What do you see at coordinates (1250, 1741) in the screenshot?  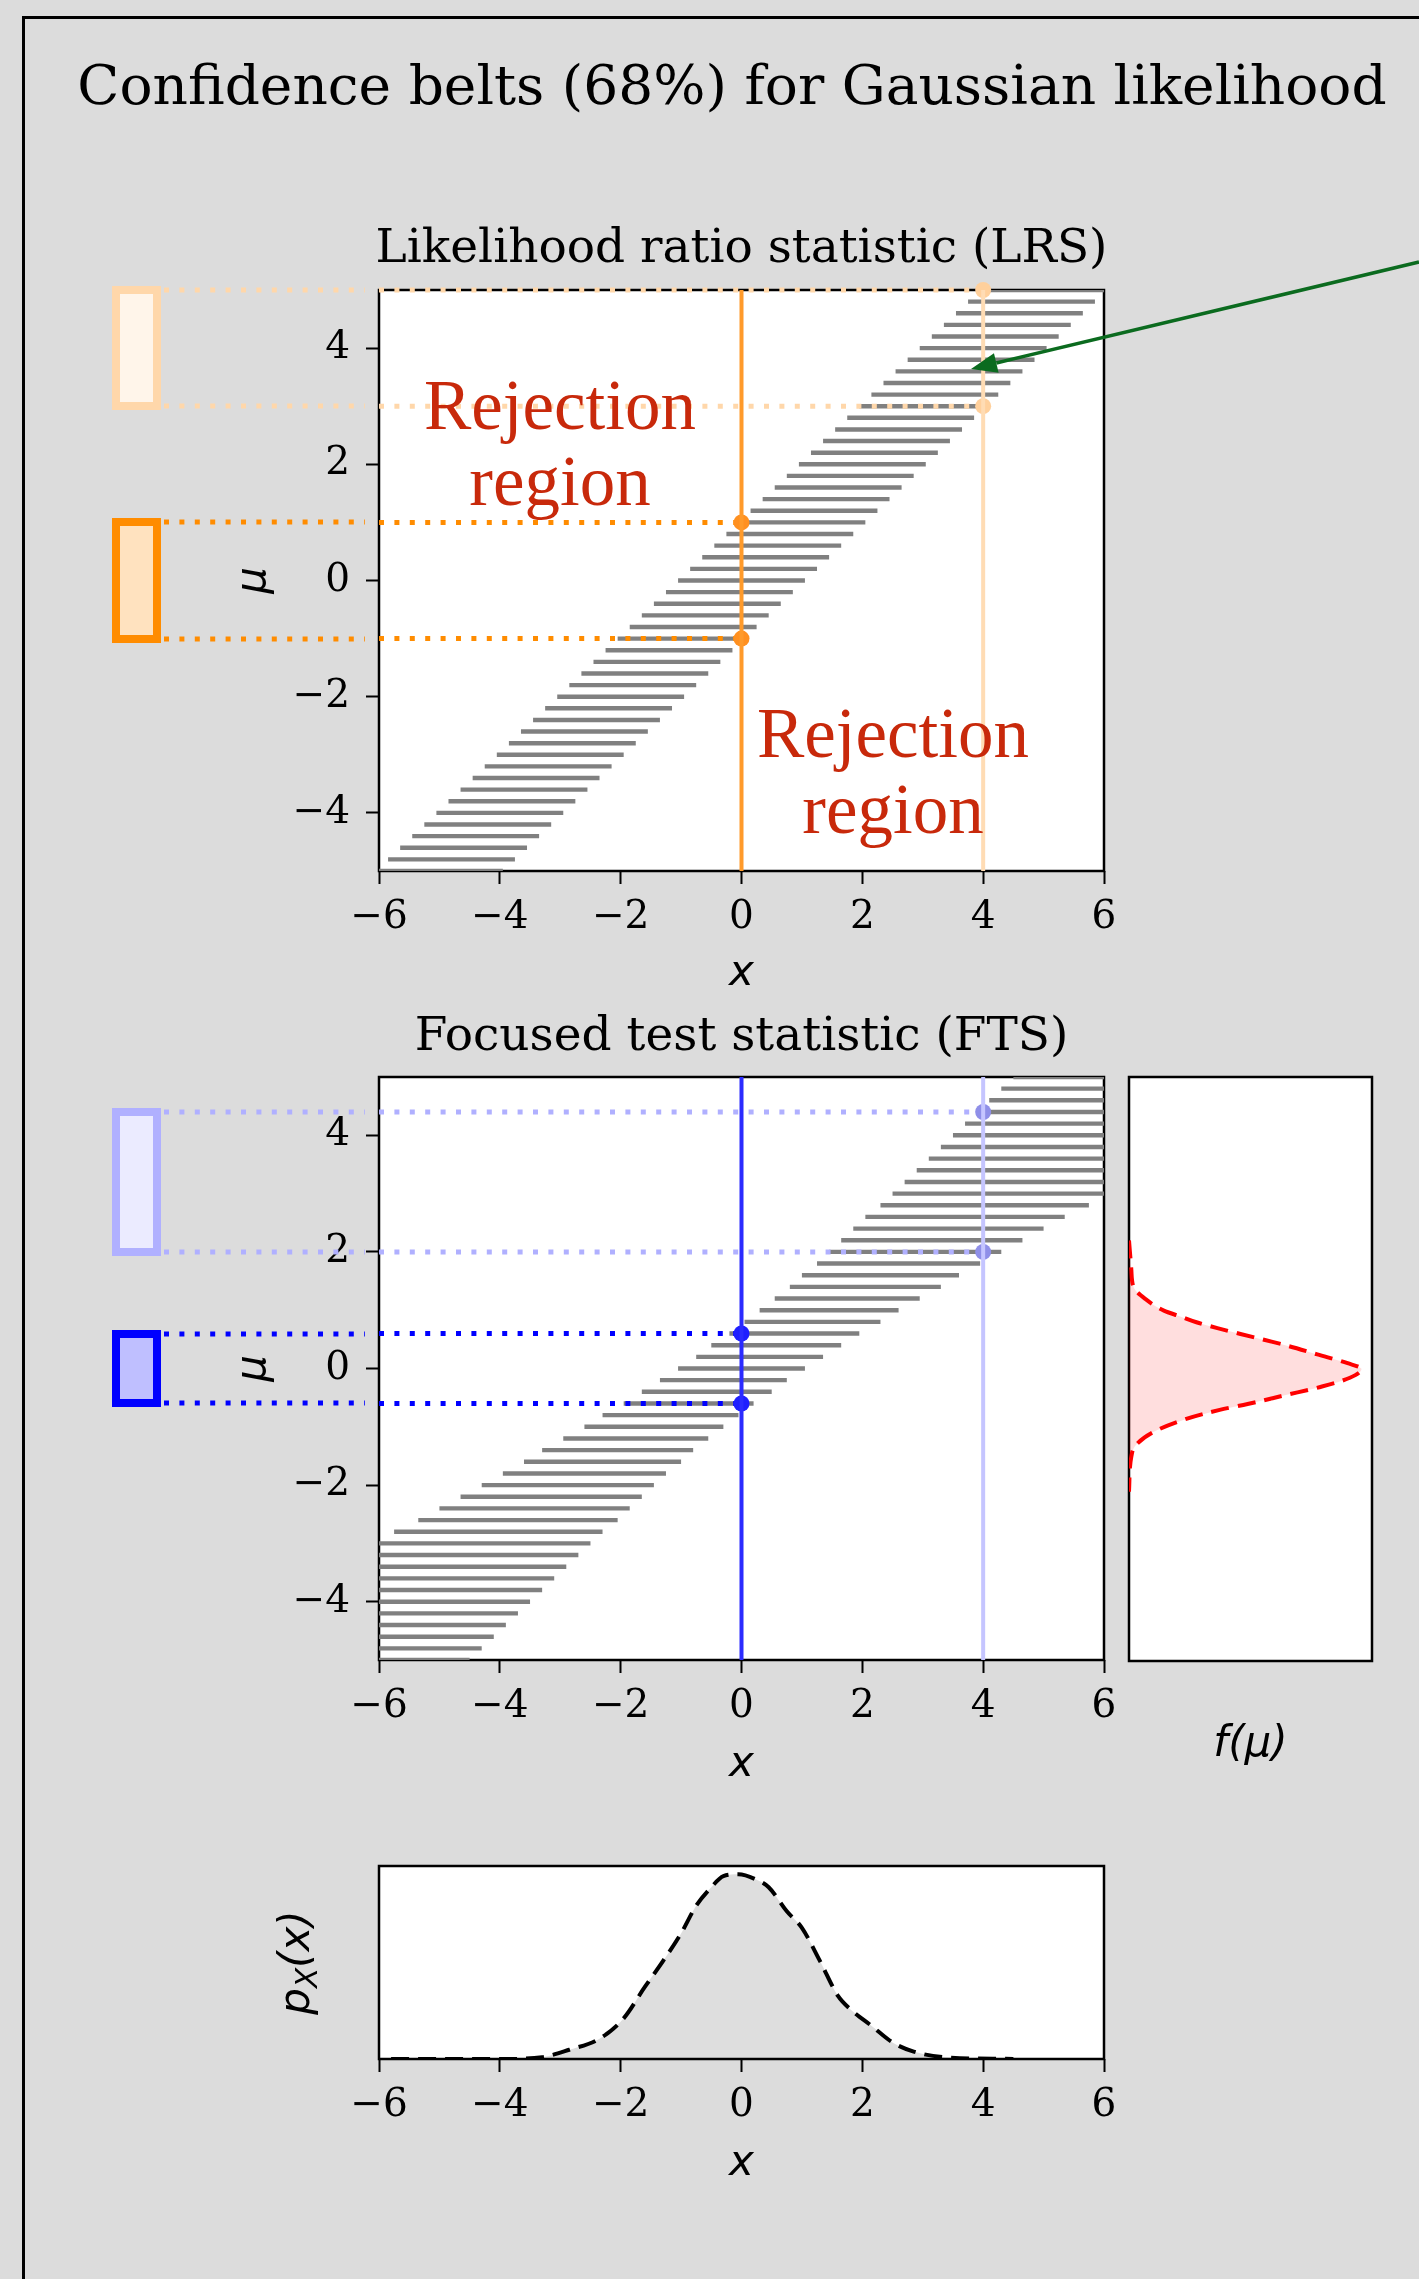 I see `x-axis-title: f(μ)` at bounding box center [1250, 1741].